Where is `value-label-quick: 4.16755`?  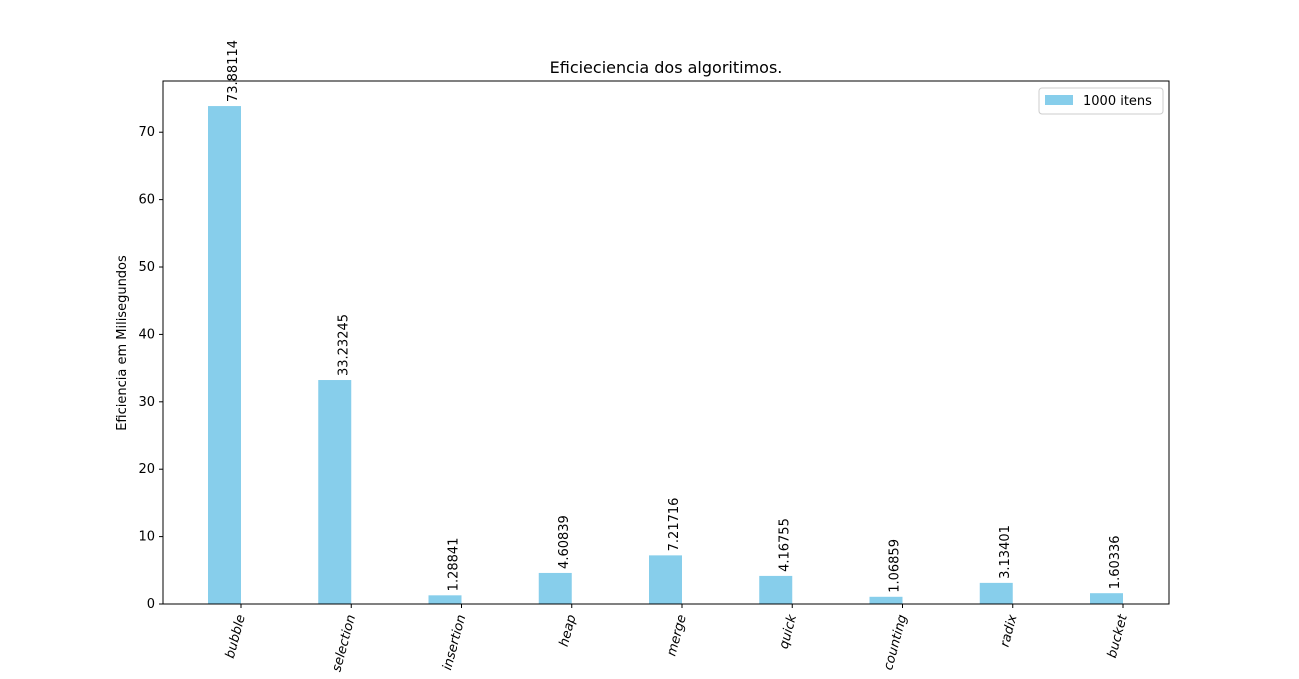 value-label-quick: 4.16755 is located at coordinates (784, 545).